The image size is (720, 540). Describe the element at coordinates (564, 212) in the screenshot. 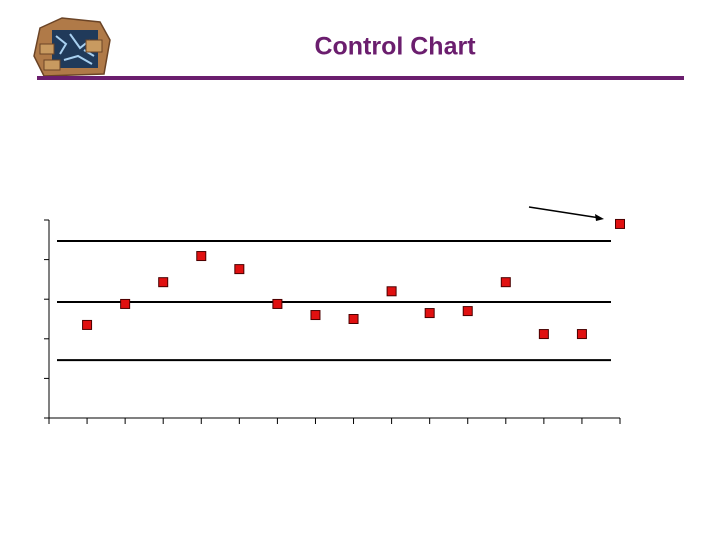

I see `annotation-arrow` at that location.